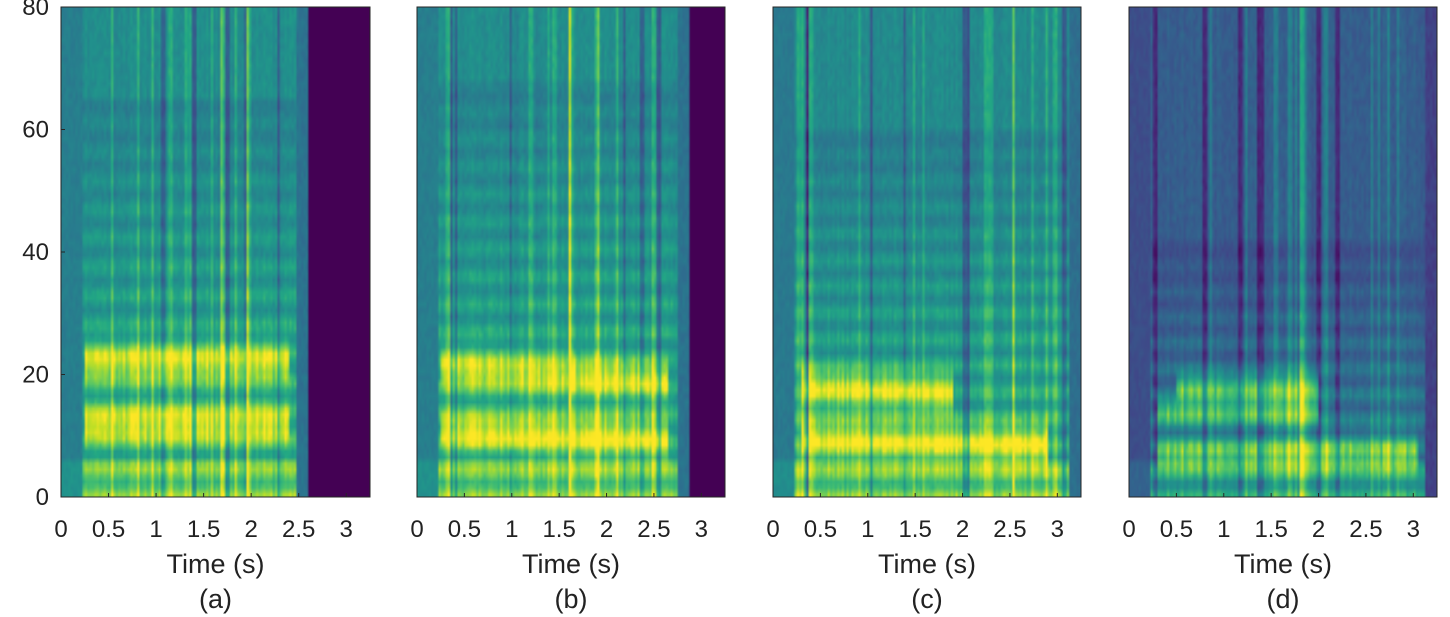 This screenshot has width=1450, height=617. Describe the element at coordinates (35, 252) in the screenshot. I see `y-tick-label: 40` at that location.